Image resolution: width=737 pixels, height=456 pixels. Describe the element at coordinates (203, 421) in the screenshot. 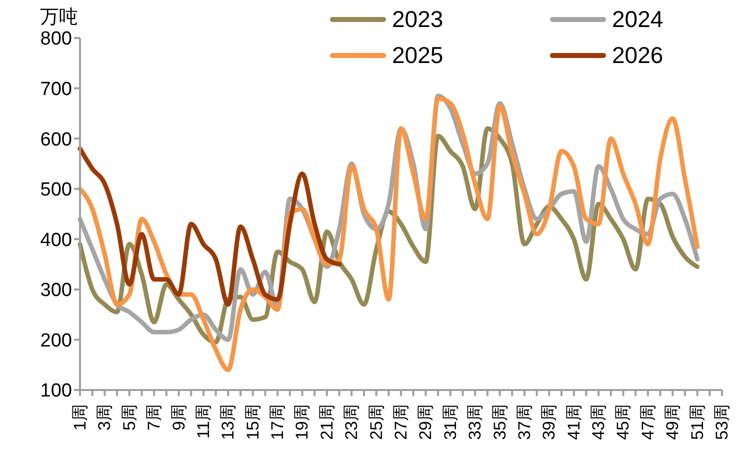

I see `x-tick-label: 11周` at that location.